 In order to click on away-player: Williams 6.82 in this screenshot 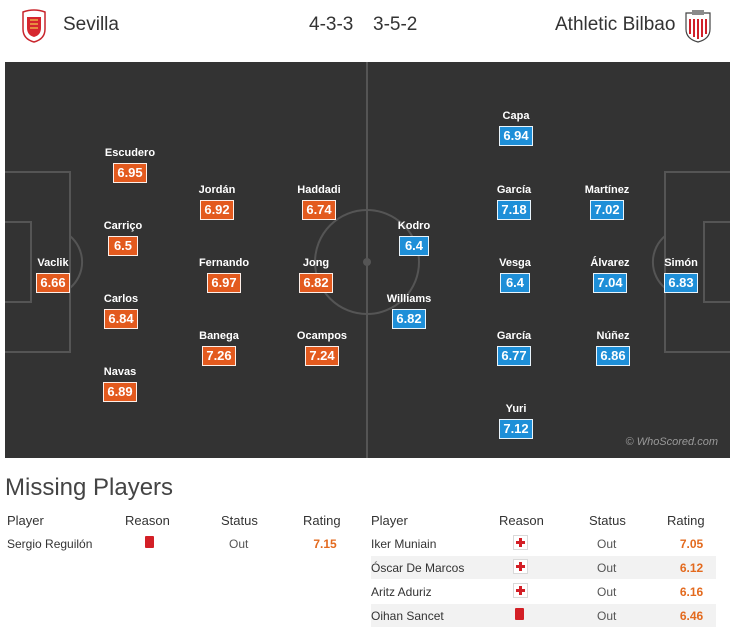, I will do `click(409, 311)`.